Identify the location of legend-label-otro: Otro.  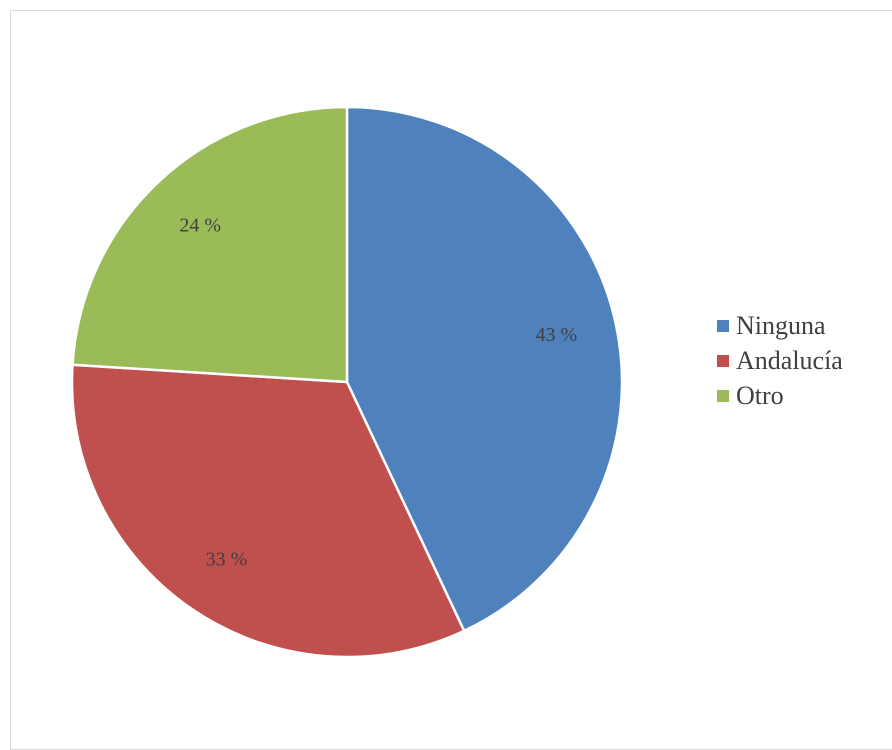
(760, 395).